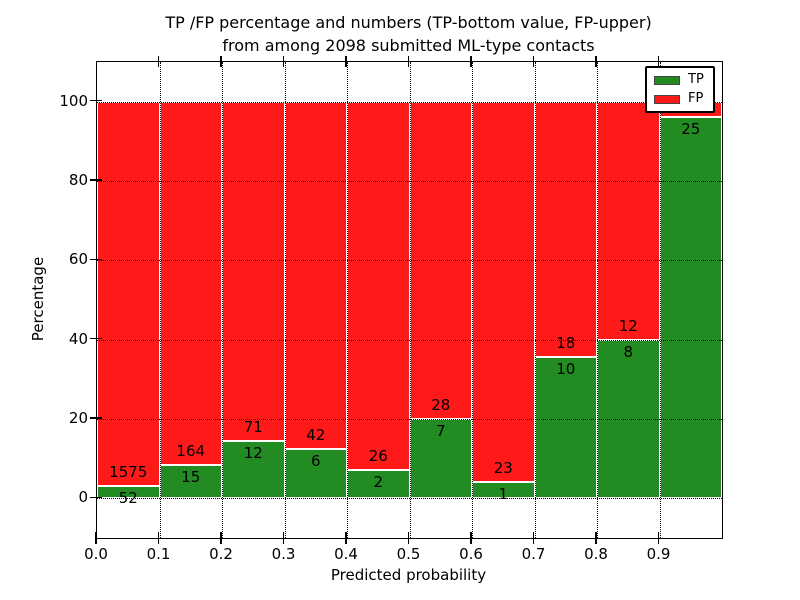 The height and width of the screenshot is (600, 800). I want to click on legend-swatch-fp, so click(667, 99).